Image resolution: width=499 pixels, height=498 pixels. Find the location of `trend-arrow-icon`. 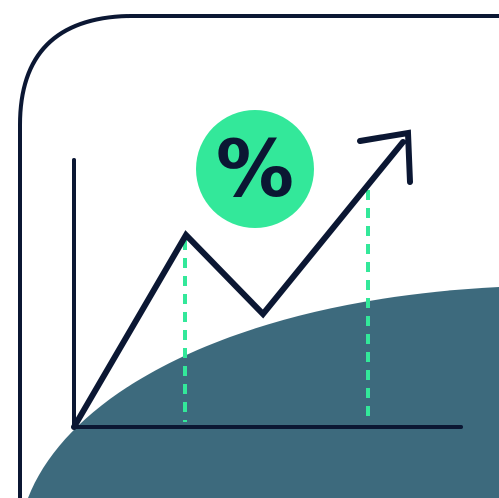

trend-arrow-icon is located at coordinates (385, 157).